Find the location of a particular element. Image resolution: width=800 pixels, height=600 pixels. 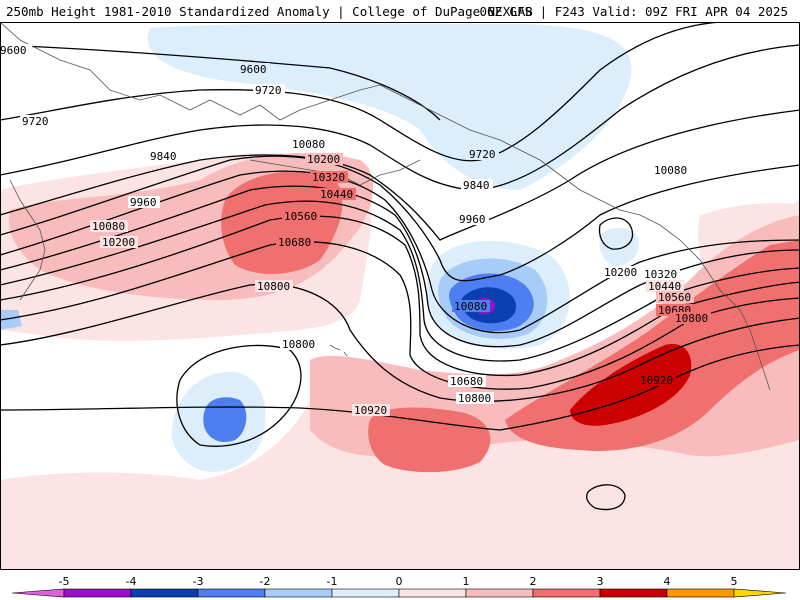

colorbar: -5 -4 -3 -2 -1 0 1 2 3 4 5 is located at coordinates (400, 585).